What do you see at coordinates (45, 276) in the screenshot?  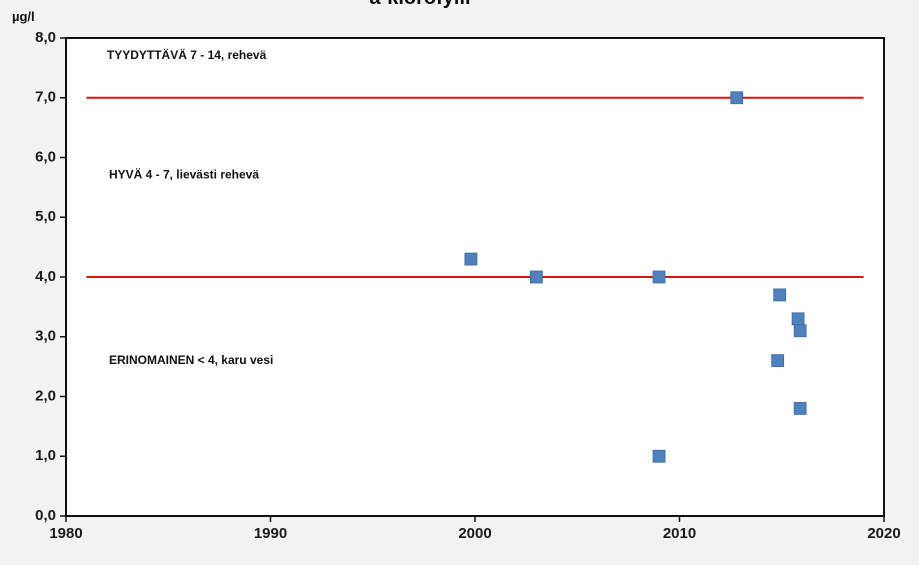 I see `y-tick-label: 4,0` at bounding box center [45, 276].